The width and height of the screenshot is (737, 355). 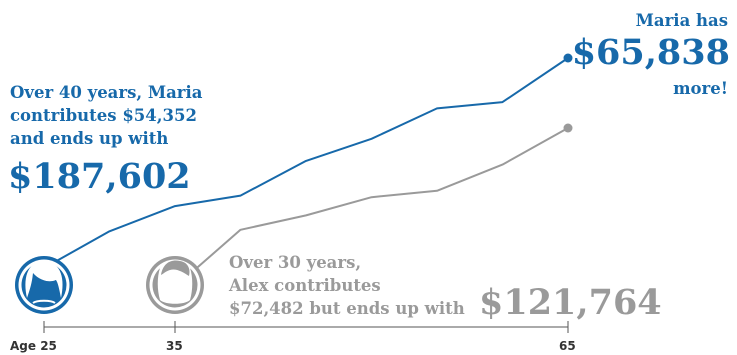 I want to click on man-avatar-icon, so click(x=175, y=285).